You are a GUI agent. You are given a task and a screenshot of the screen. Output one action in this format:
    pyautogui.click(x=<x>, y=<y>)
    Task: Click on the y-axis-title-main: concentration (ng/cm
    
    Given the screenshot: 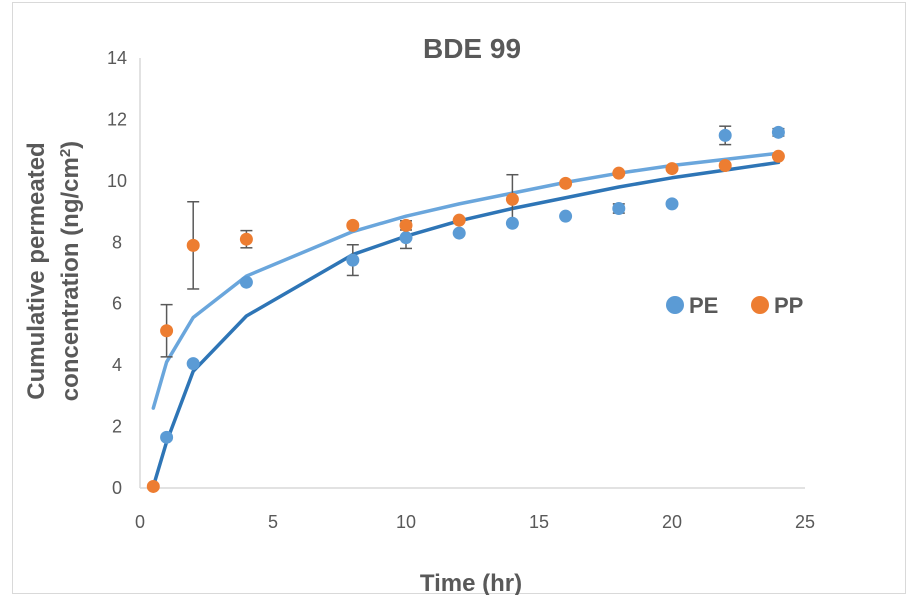 What is the action you would take?
    pyautogui.click(x=70, y=279)
    